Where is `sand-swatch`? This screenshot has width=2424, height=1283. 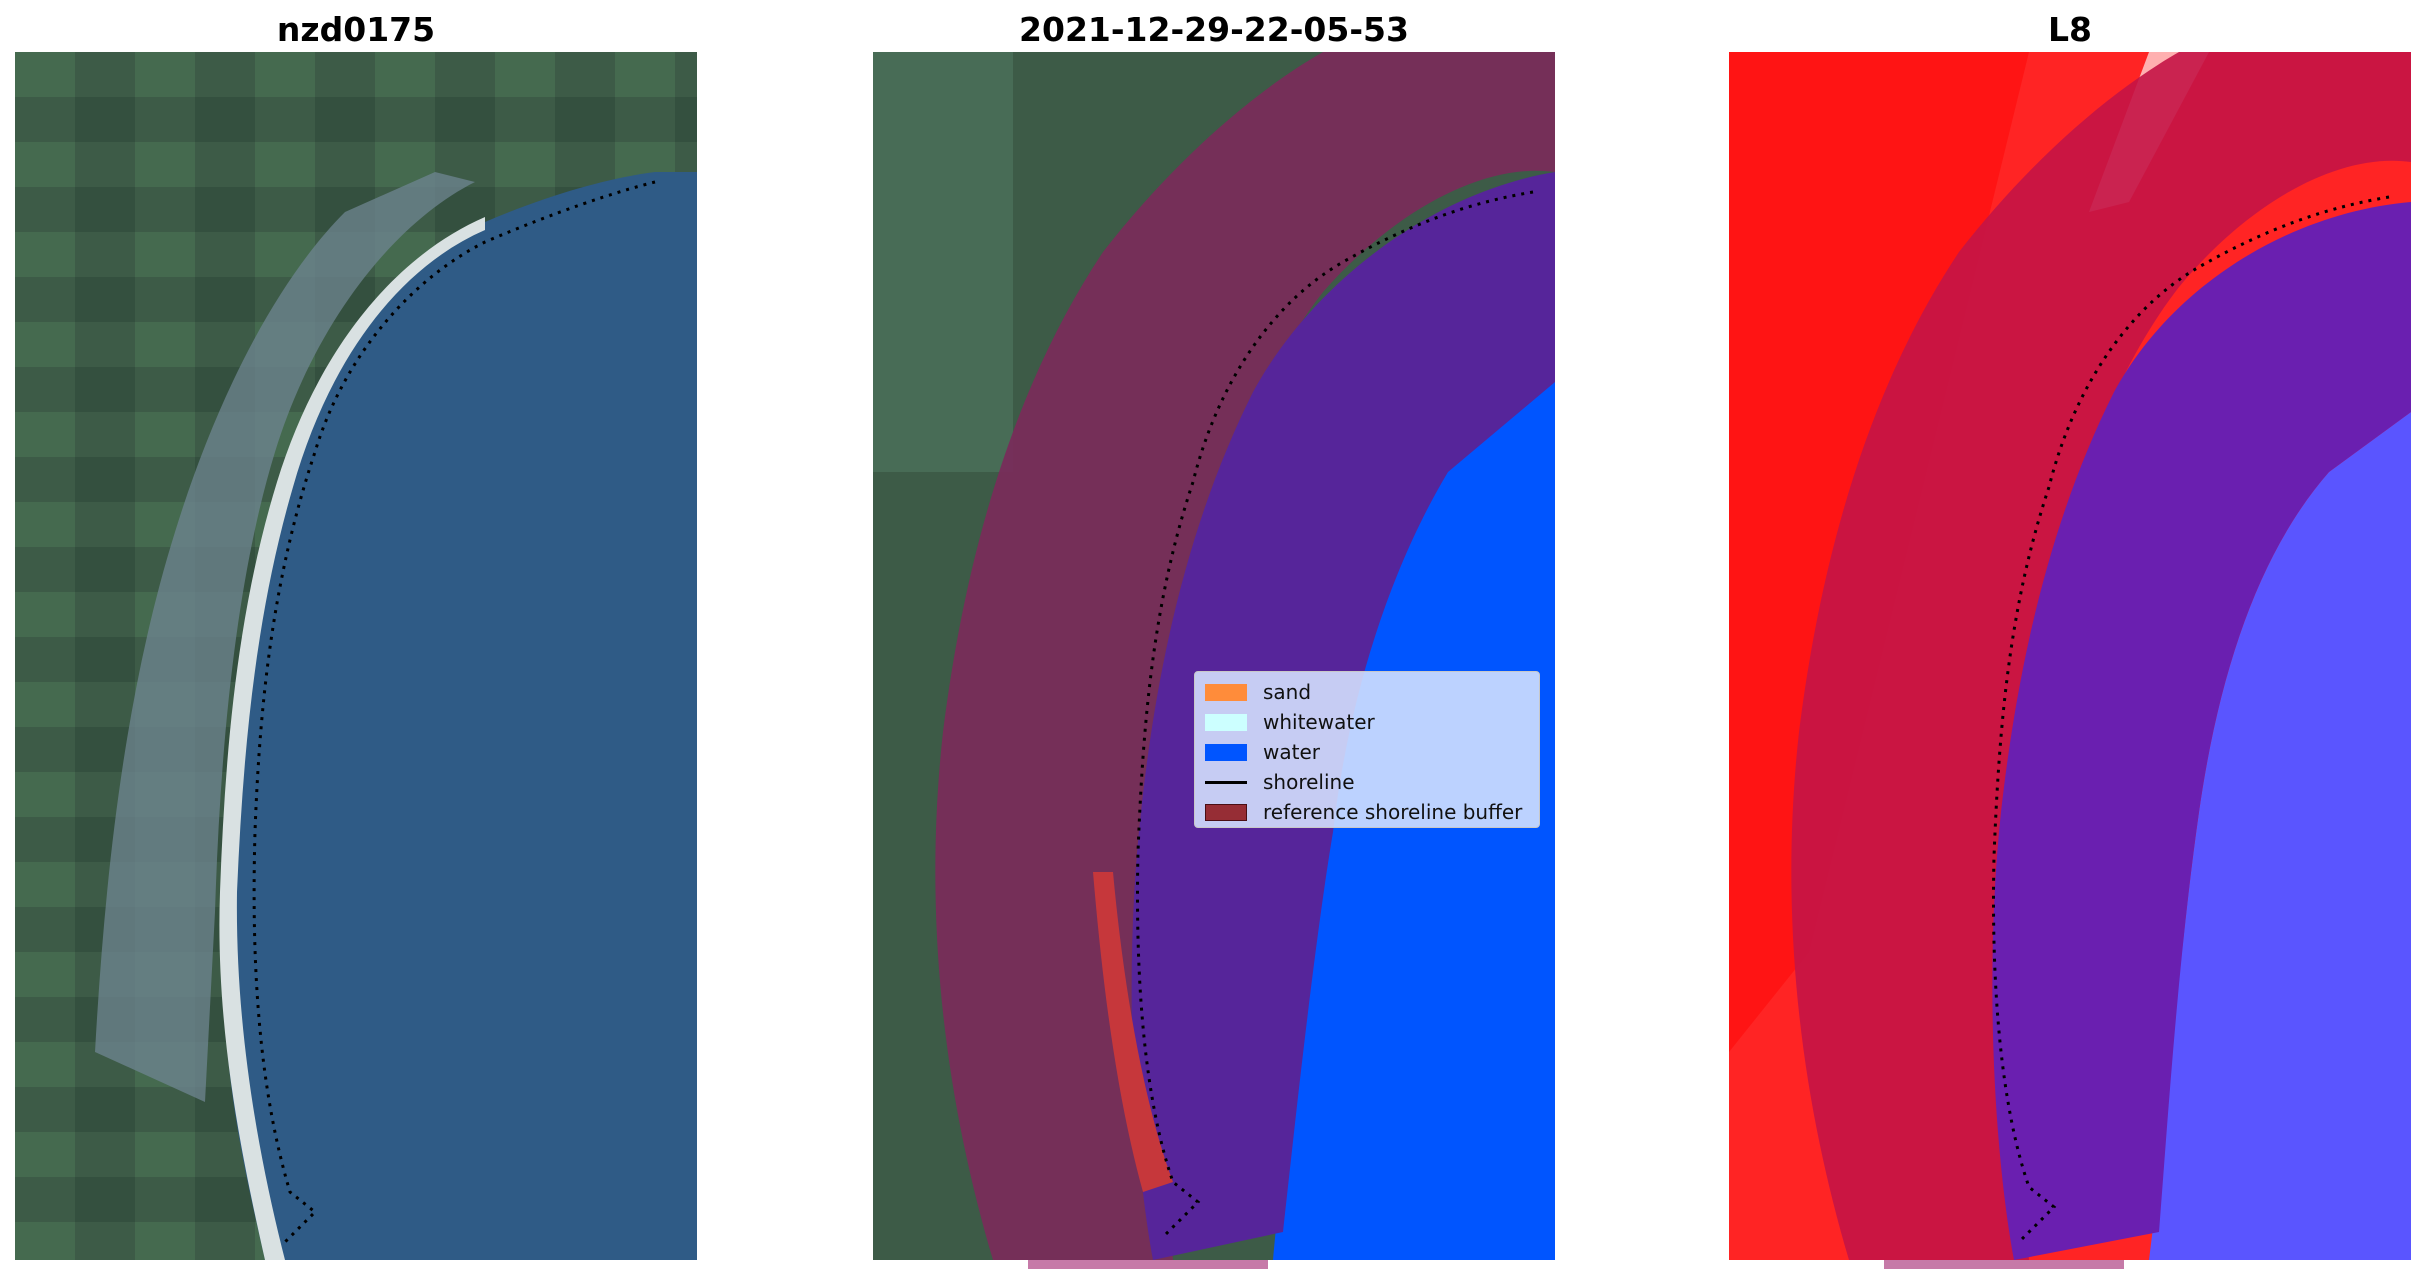 sand-swatch is located at coordinates (1226, 692).